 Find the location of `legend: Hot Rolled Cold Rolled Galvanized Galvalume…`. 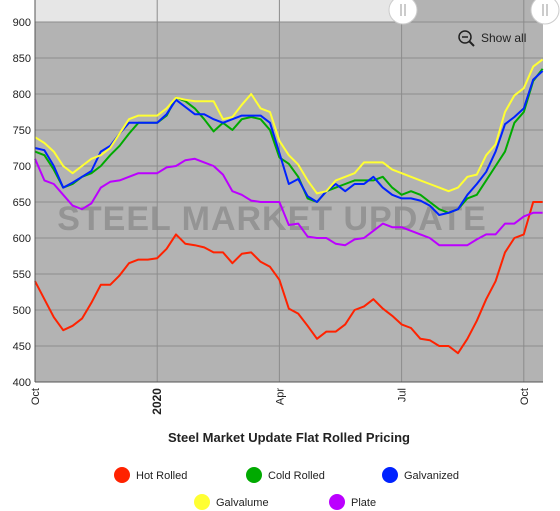

legend: Hot Rolled Cold Rolled Galvanized Galvalume… is located at coordinates (286, 488).